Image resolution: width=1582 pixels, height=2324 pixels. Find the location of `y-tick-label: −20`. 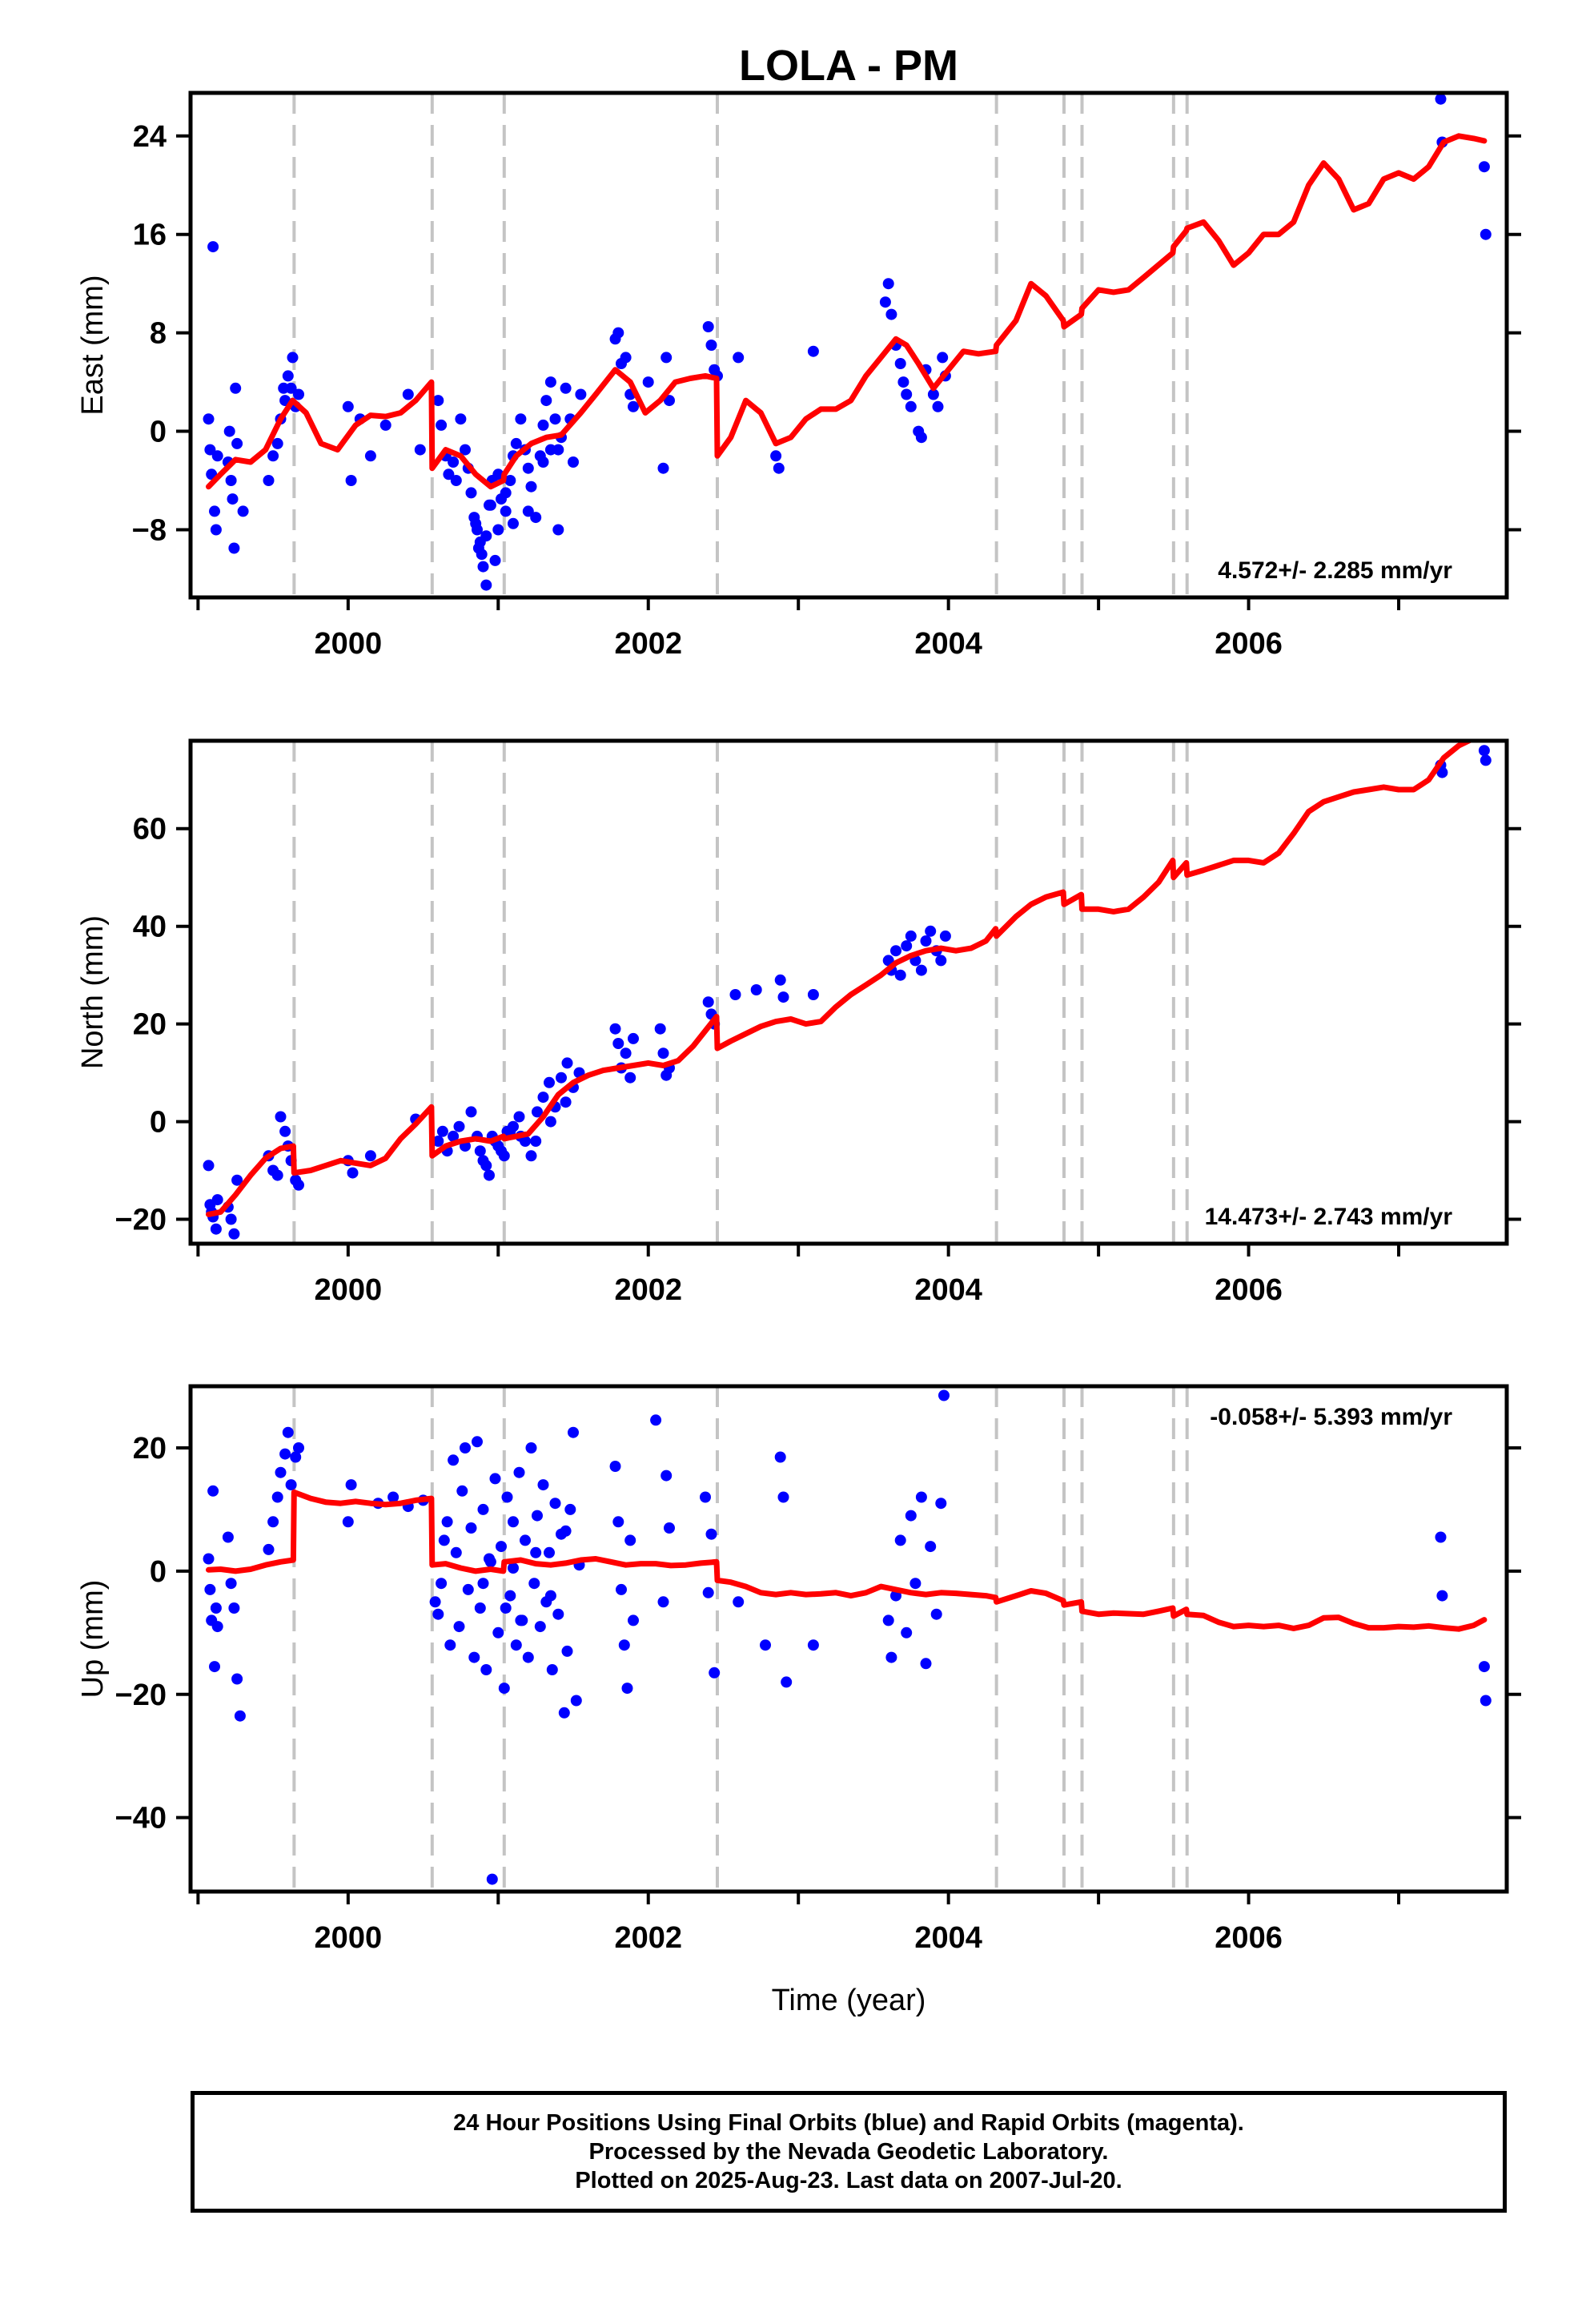

y-tick-label: −20 is located at coordinates (141, 1696).